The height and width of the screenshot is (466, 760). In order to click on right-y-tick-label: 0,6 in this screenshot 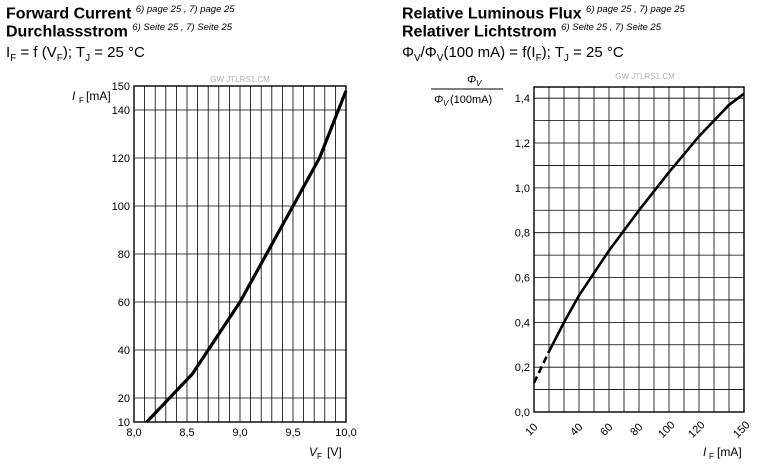, I will do `click(522, 279)`.